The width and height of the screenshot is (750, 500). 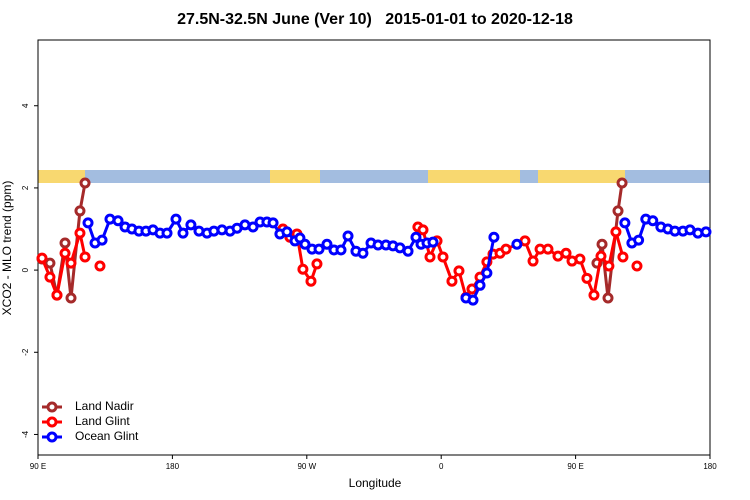 What do you see at coordinates (7, 248) in the screenshot?
I see `y-axis-label: XCO2 - MLO trend (ppm)` at bounding box center [7, 248].